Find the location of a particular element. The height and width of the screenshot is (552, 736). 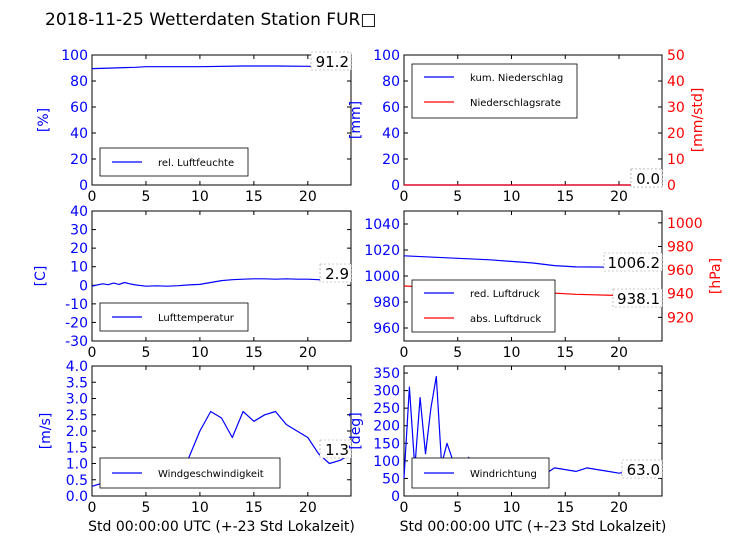

winddirection-ytick-label: 0 is located at coordinates (395, 497).